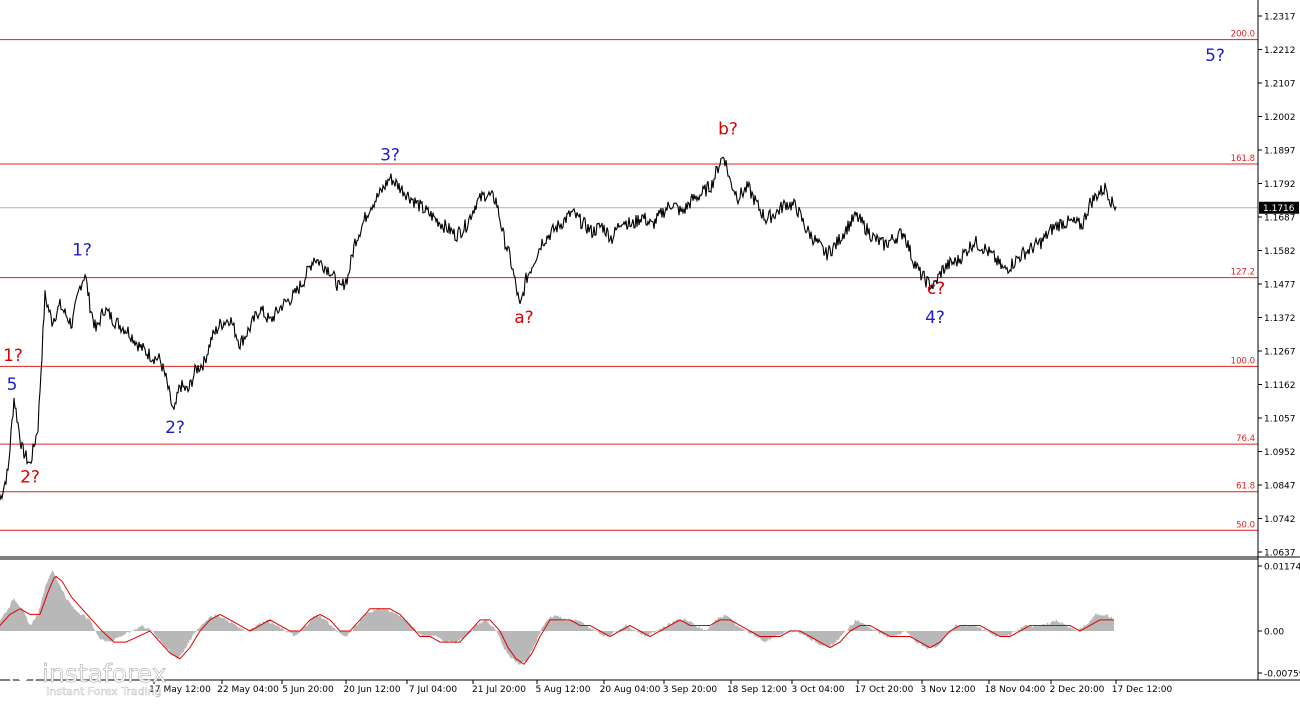 Image resolution: width=1300 pixels, height=704 pixels. Describe the element at coordinates (1245, 487) in the screenshot. I see `fib-level-label: 61.8` at that location.